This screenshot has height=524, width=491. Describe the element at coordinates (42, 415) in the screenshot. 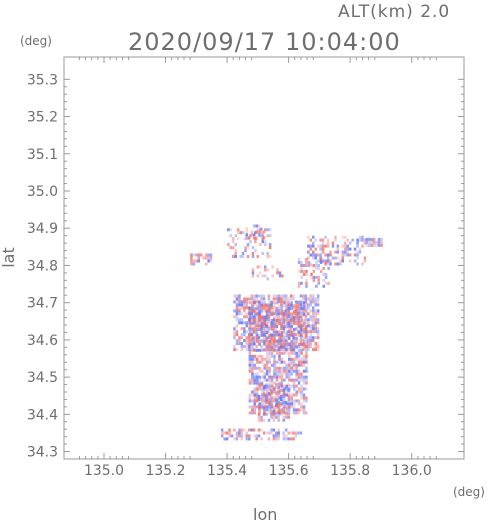

I see `y-tick-label: 34.4` at that location.